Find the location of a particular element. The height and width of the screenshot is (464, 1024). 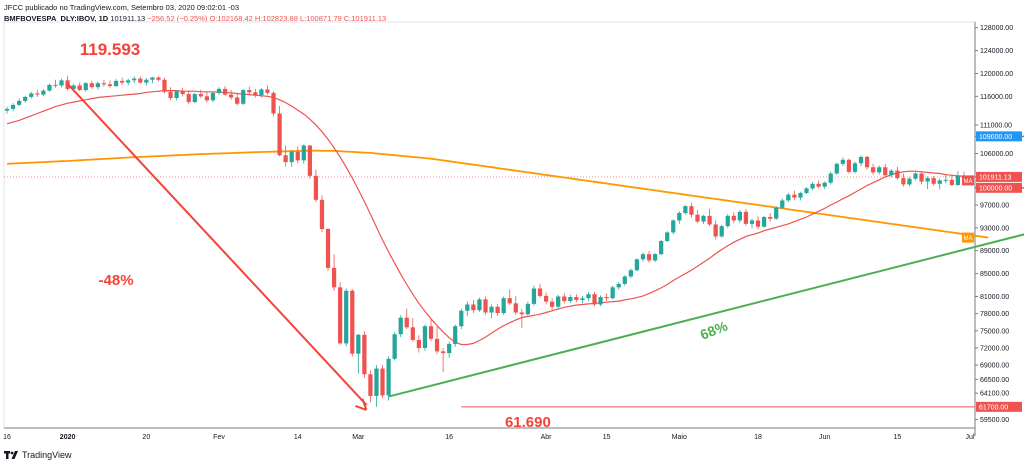

x-tick-label: Fev is located at coordinates (219, 437).